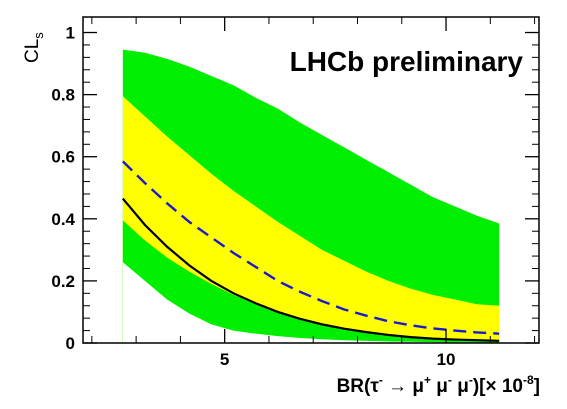 This screenshot has width=567, height=409. Describe the element at coordinates (63, 281) in the screenshot. I see `y-tick-label: 0.2` at that location.